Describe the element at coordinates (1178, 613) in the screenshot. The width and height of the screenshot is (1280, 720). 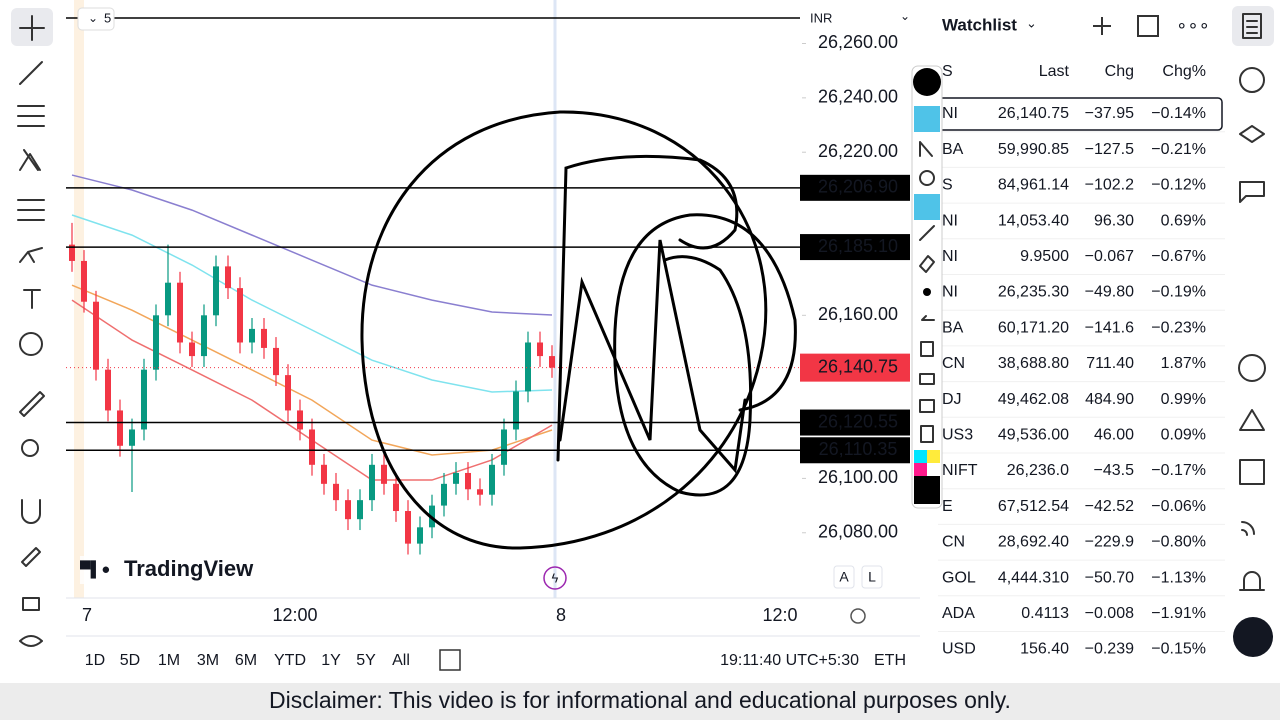
I see `watchlist-cell: −1.91%` at that location.